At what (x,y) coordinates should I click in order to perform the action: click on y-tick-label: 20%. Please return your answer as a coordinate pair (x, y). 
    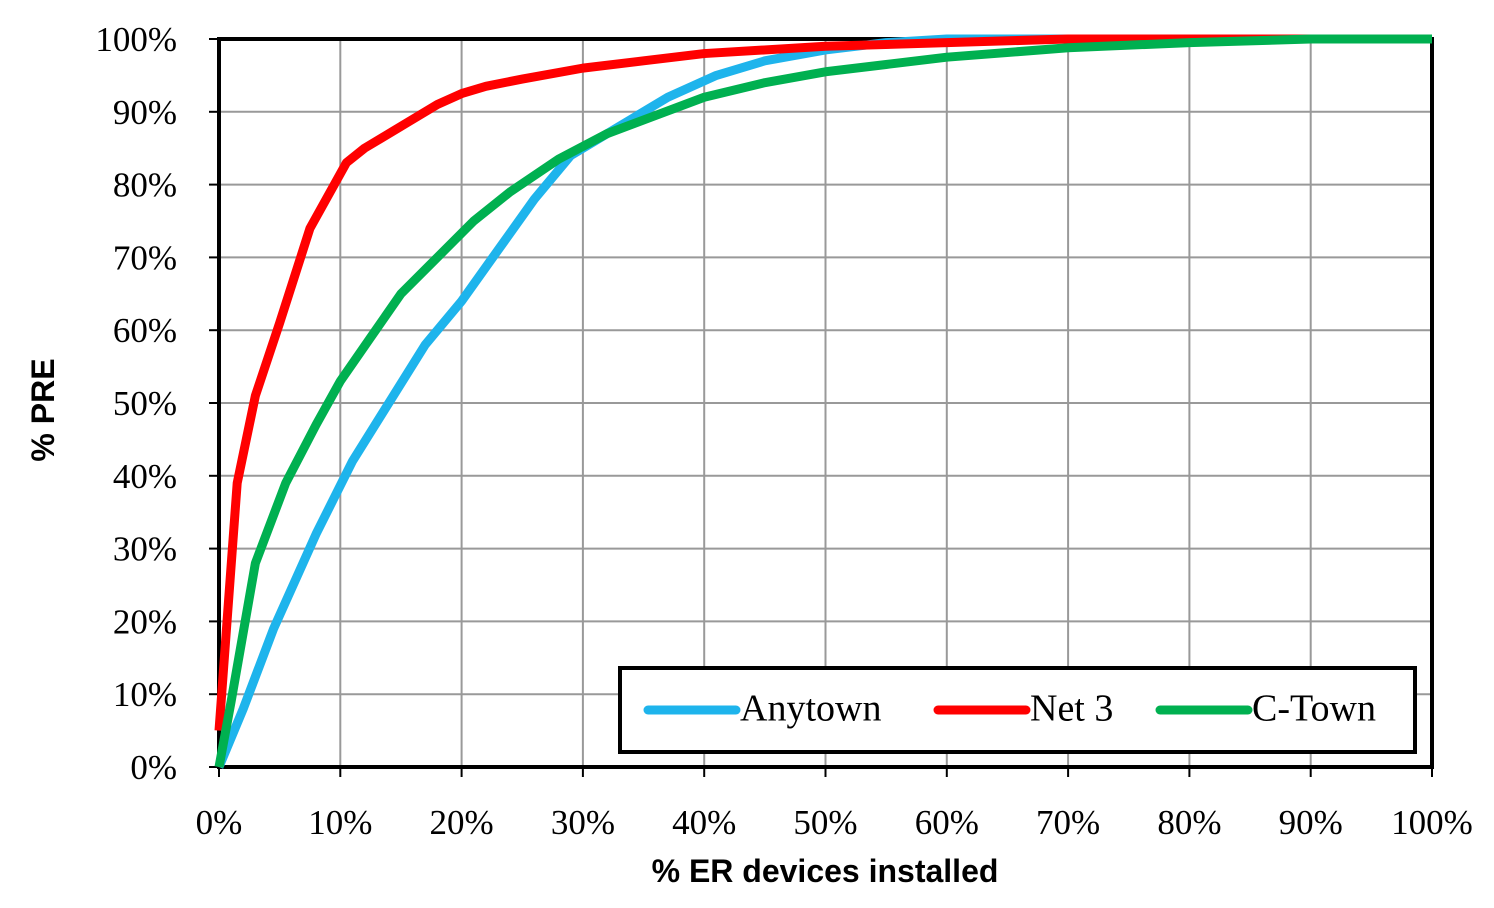
    Looking at the image, I should click on (145, 621).